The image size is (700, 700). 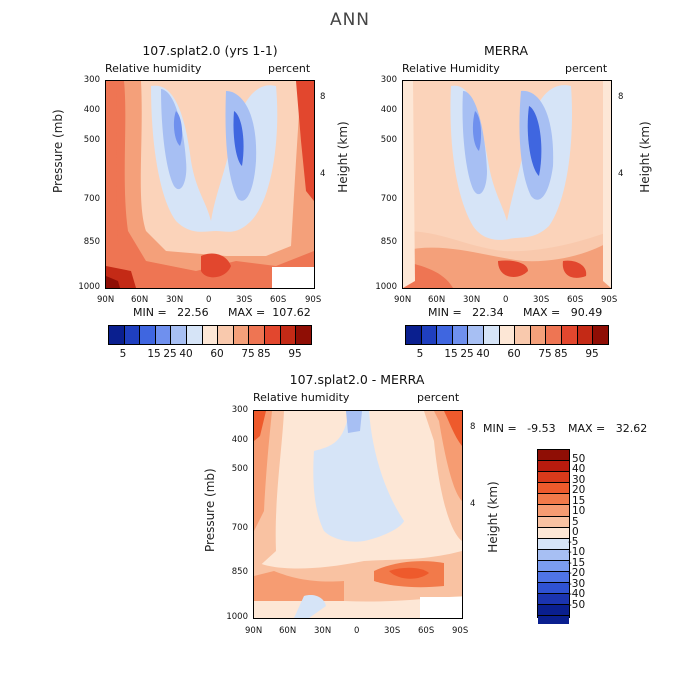 I want to click on panel1-ytick-1000: 1000, so click(x=89, y=287).